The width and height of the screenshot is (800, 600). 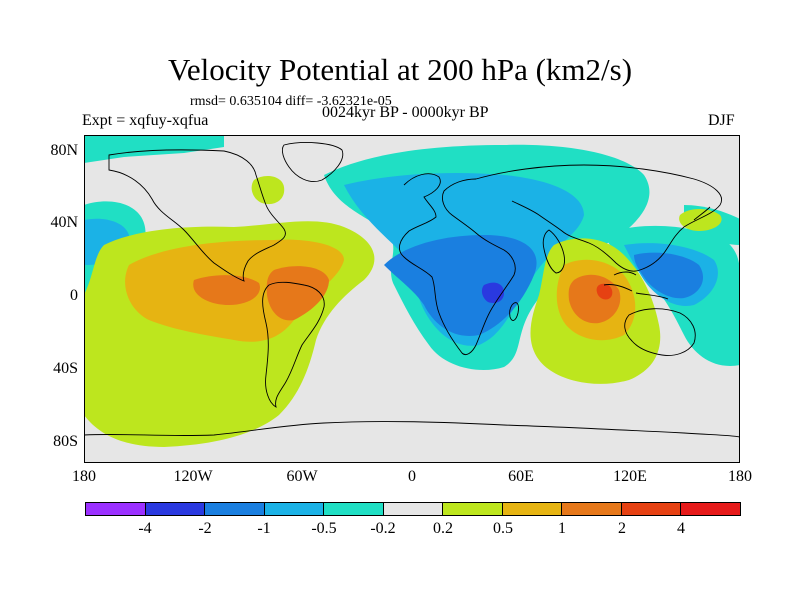 I want to click on coast-australia, so click(x=660, y=332).